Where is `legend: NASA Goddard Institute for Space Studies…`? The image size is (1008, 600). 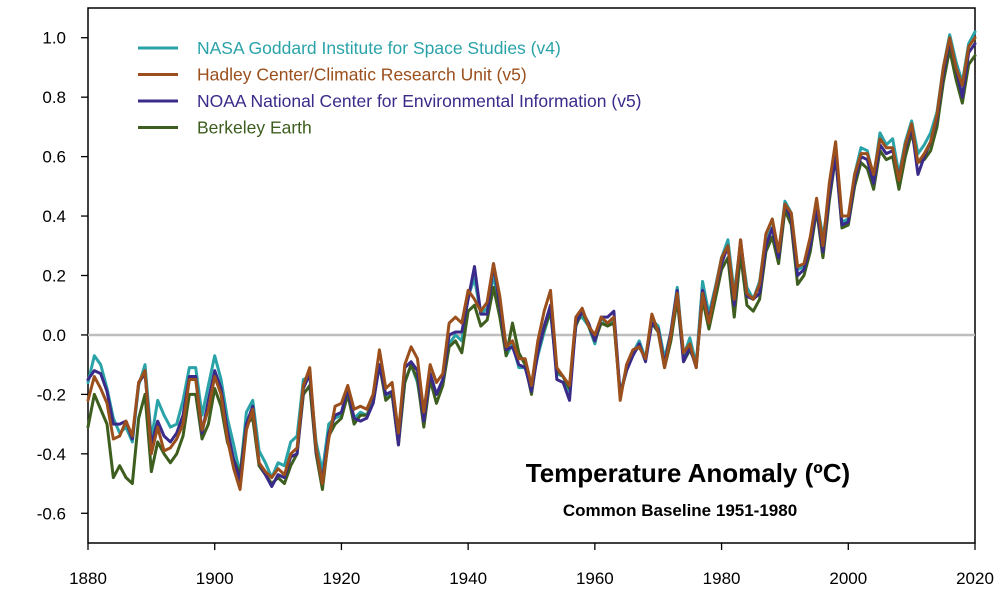
legend: NASA Goddard Institute for Space Studies… is located at coordinates (390, 88).